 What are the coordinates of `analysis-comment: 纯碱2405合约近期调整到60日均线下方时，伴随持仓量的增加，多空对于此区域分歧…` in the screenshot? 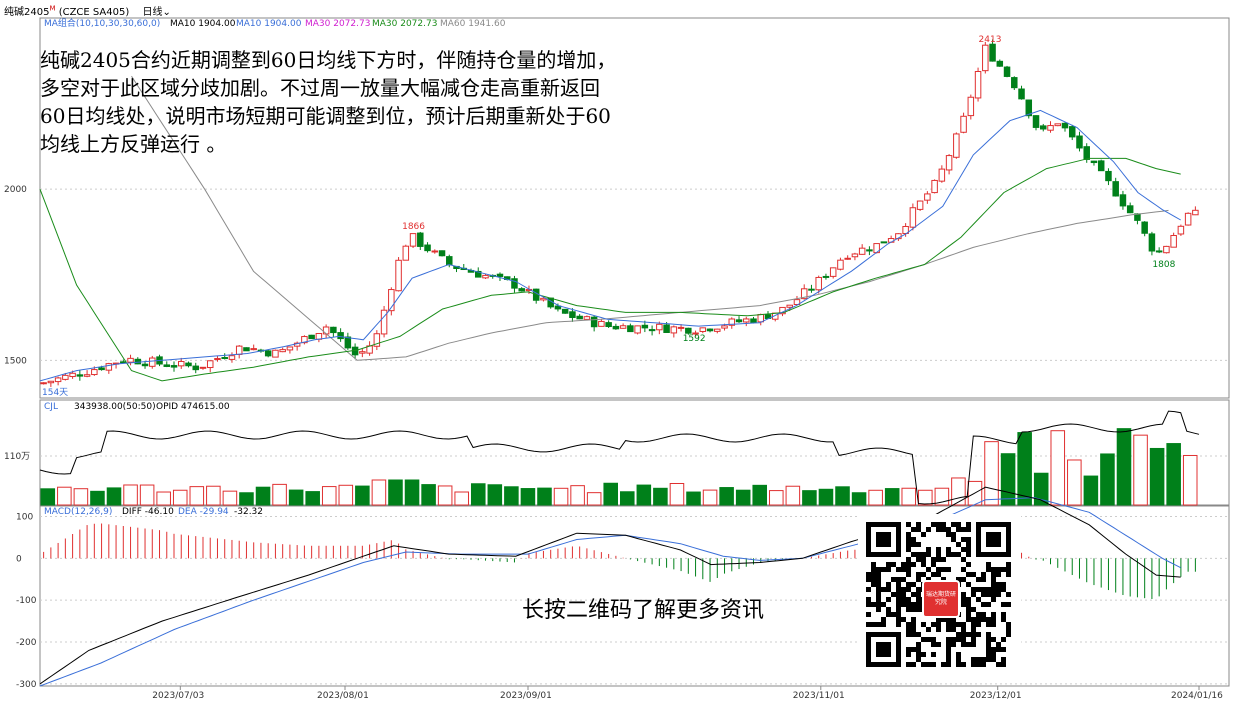 It's located at (328, 102).